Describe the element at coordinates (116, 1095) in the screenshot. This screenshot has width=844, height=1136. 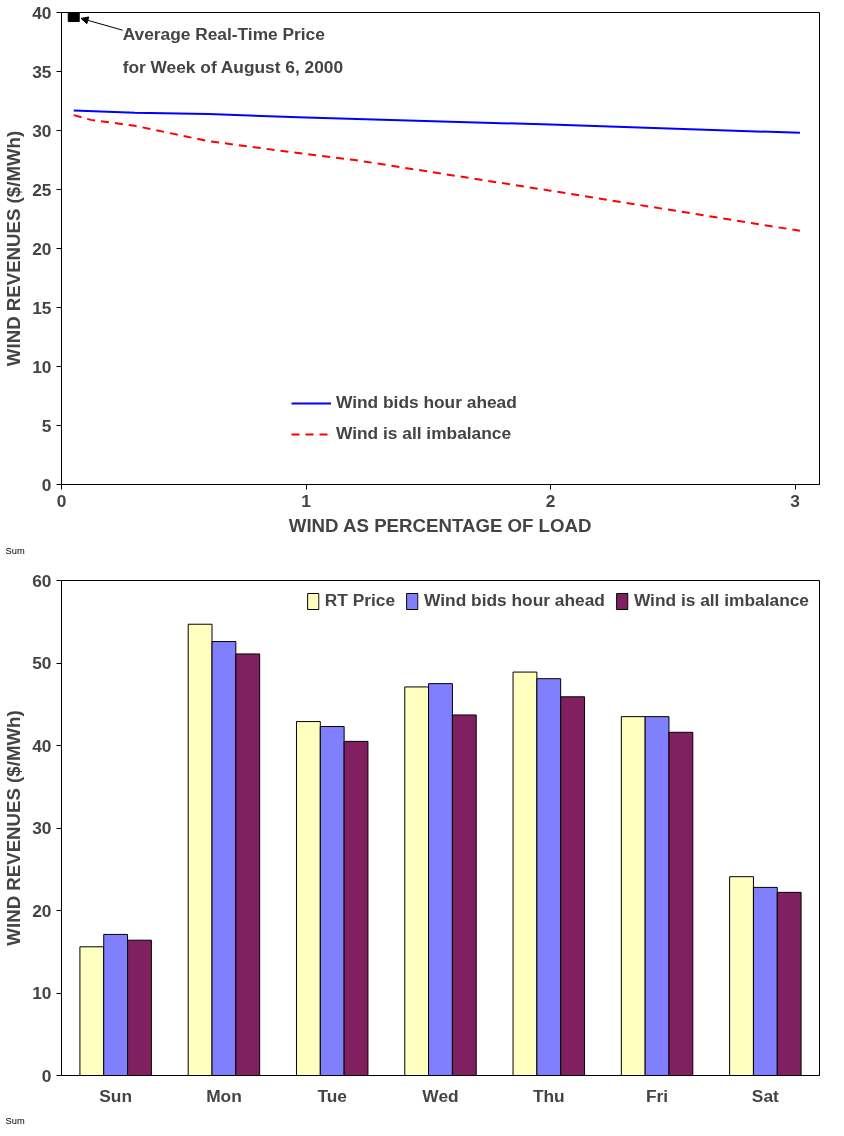
I see `x-tick-label: Sun` at that location.